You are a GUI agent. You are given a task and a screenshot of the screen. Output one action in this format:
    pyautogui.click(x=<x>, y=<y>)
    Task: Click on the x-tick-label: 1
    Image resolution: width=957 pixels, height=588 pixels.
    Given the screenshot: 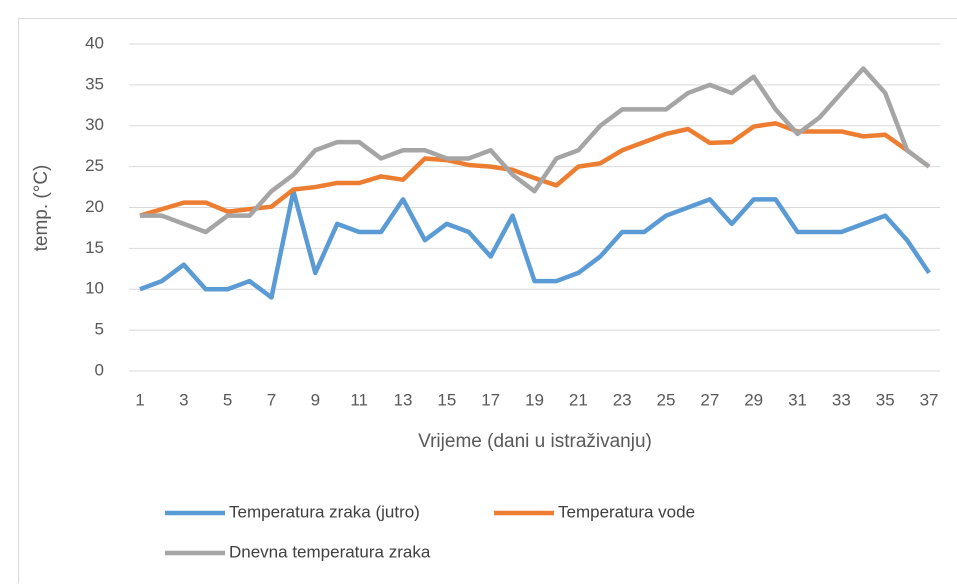 What is the action you would take?
    pyautogui.click(x=139, y=399)
    